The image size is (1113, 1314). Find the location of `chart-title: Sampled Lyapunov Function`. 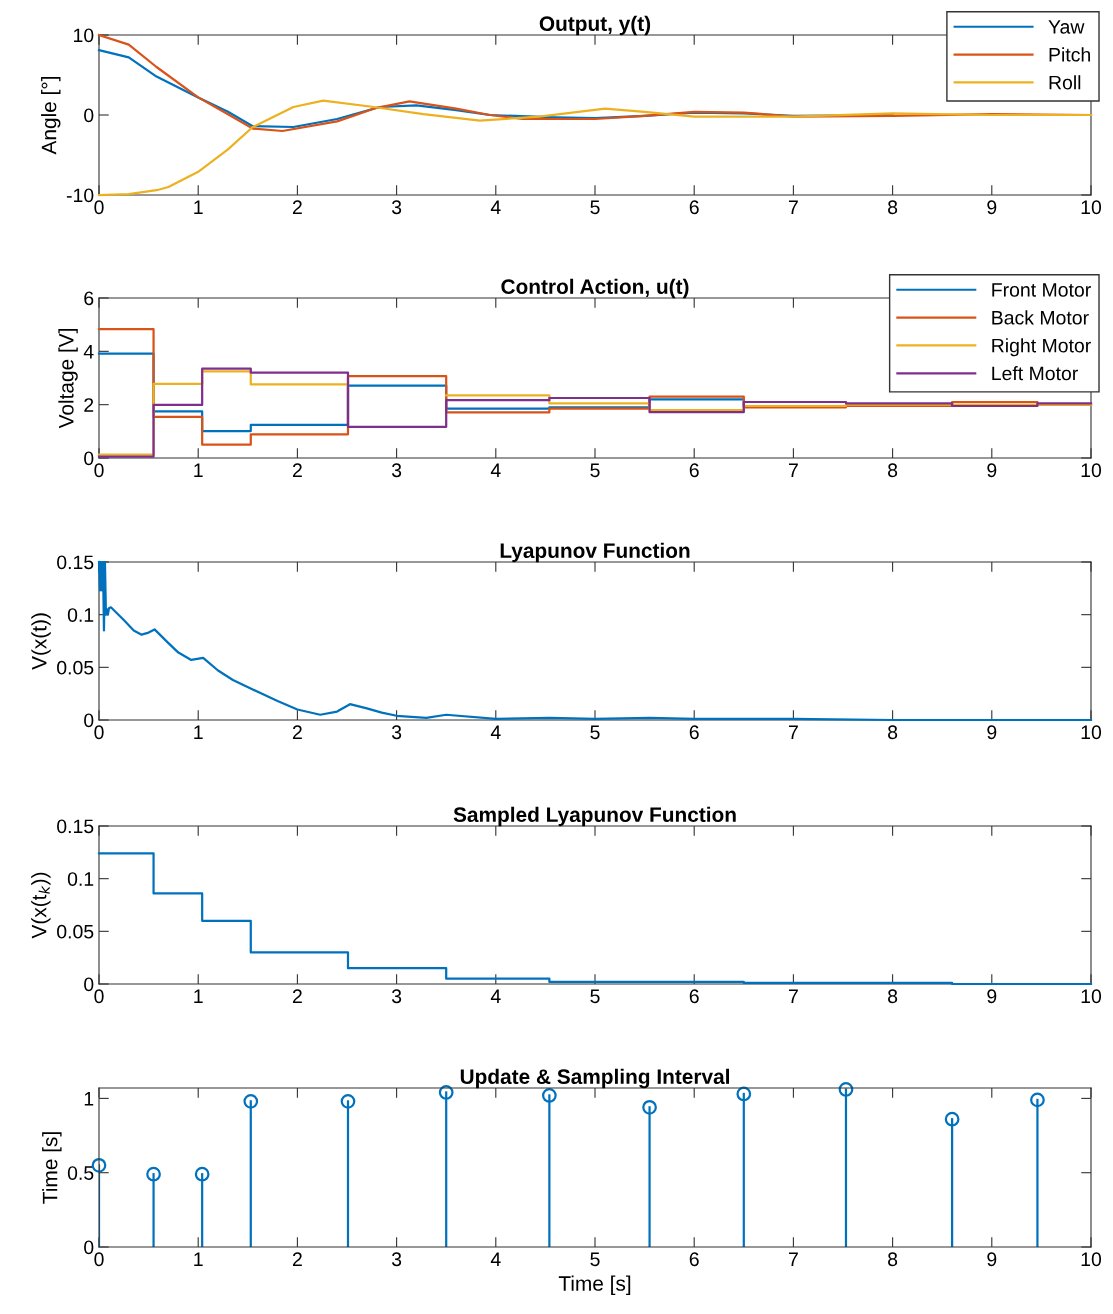

chart-title: Sampled Lyapunov Function is located at coordinates (594, 816).